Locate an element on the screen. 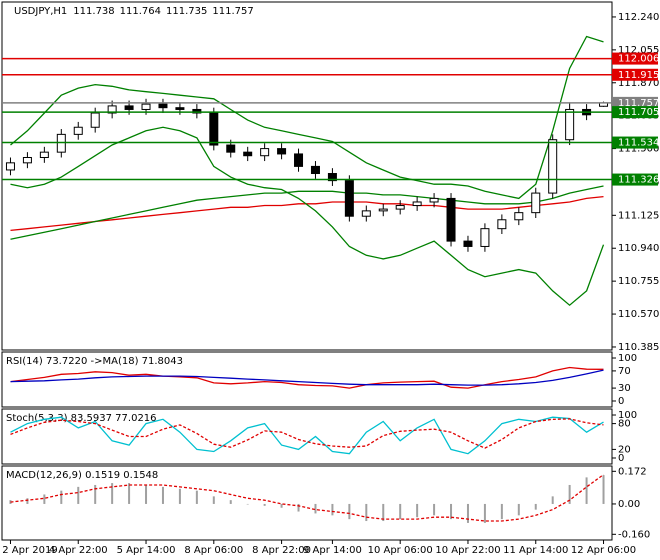 This screenshot has height=560, width=660. y-tick-label: -0.160 is located at coordinates (634, 534).